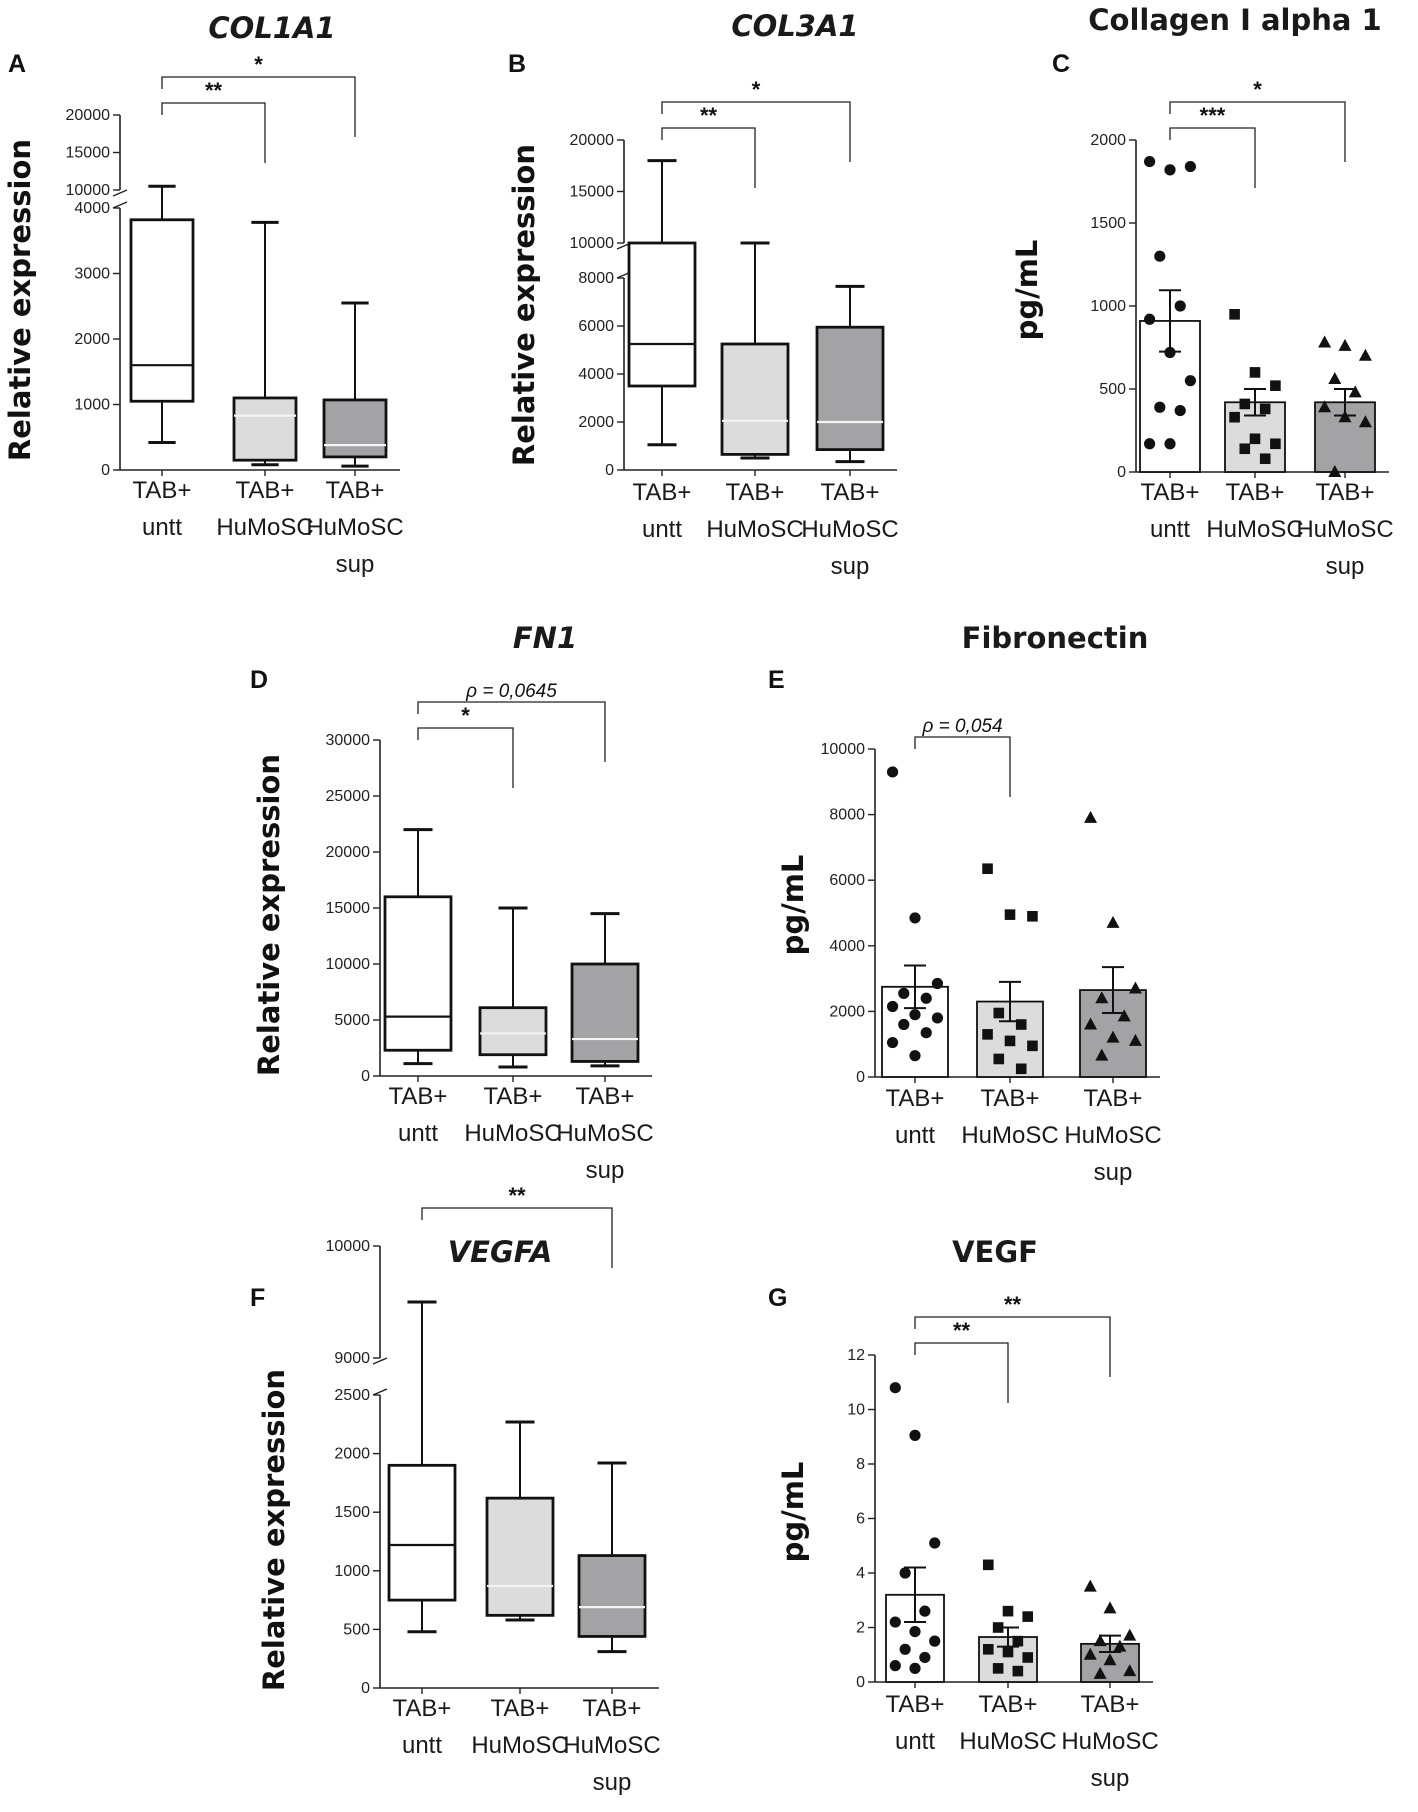  I want to click on y-tick-label: 500, so click(1112, 389).